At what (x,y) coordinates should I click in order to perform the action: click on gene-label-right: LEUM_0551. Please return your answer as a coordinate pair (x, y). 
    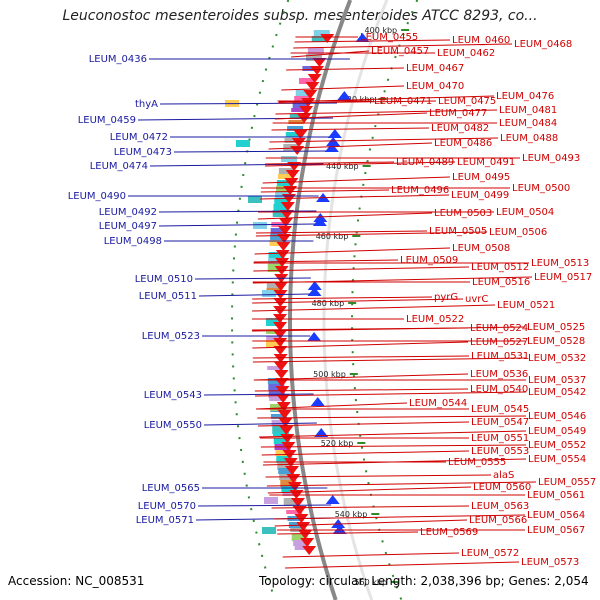
    Looking at the image, I should click on (500, 438).